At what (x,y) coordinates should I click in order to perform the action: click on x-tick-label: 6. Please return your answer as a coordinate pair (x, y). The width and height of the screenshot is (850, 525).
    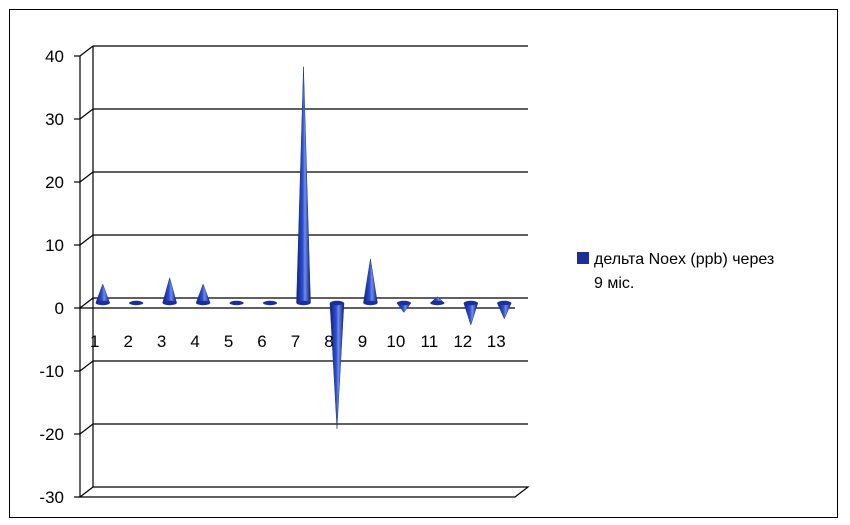
    Looking at the image, I should click on (261, 341).